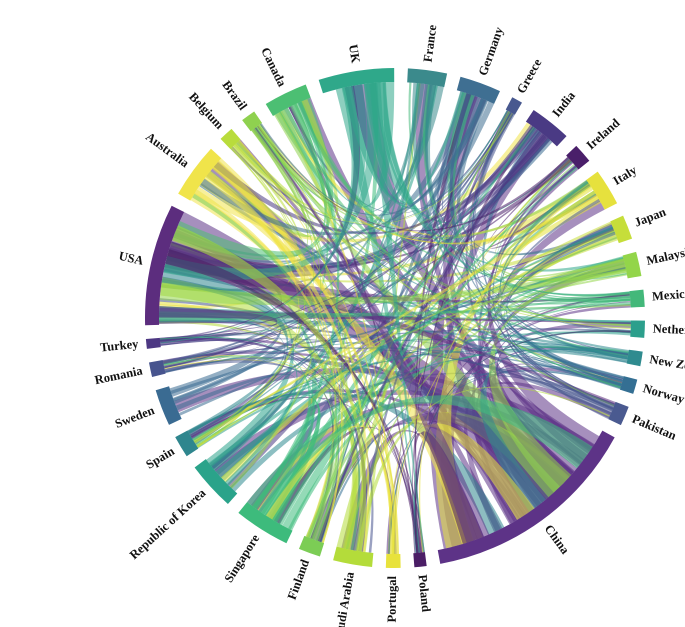  I want to click on arc-italy, so click(602, 190).